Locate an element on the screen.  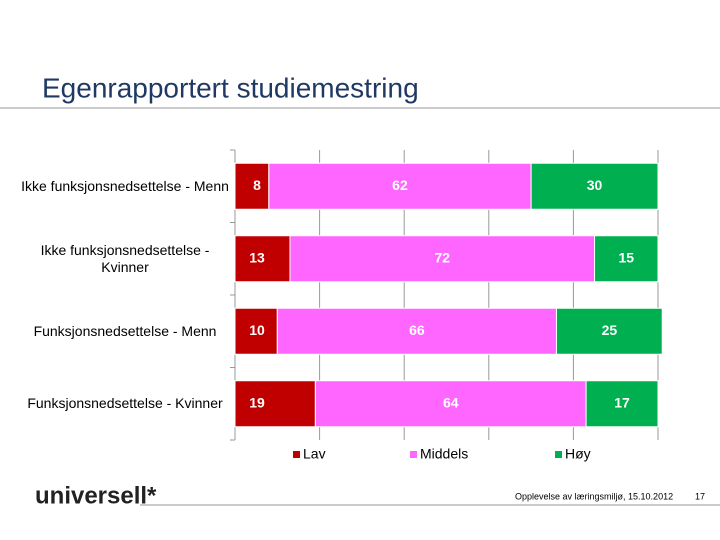
y-tick-label: Funksjonsnedsettelse - Kvinner is located at coordinates (125, 403).